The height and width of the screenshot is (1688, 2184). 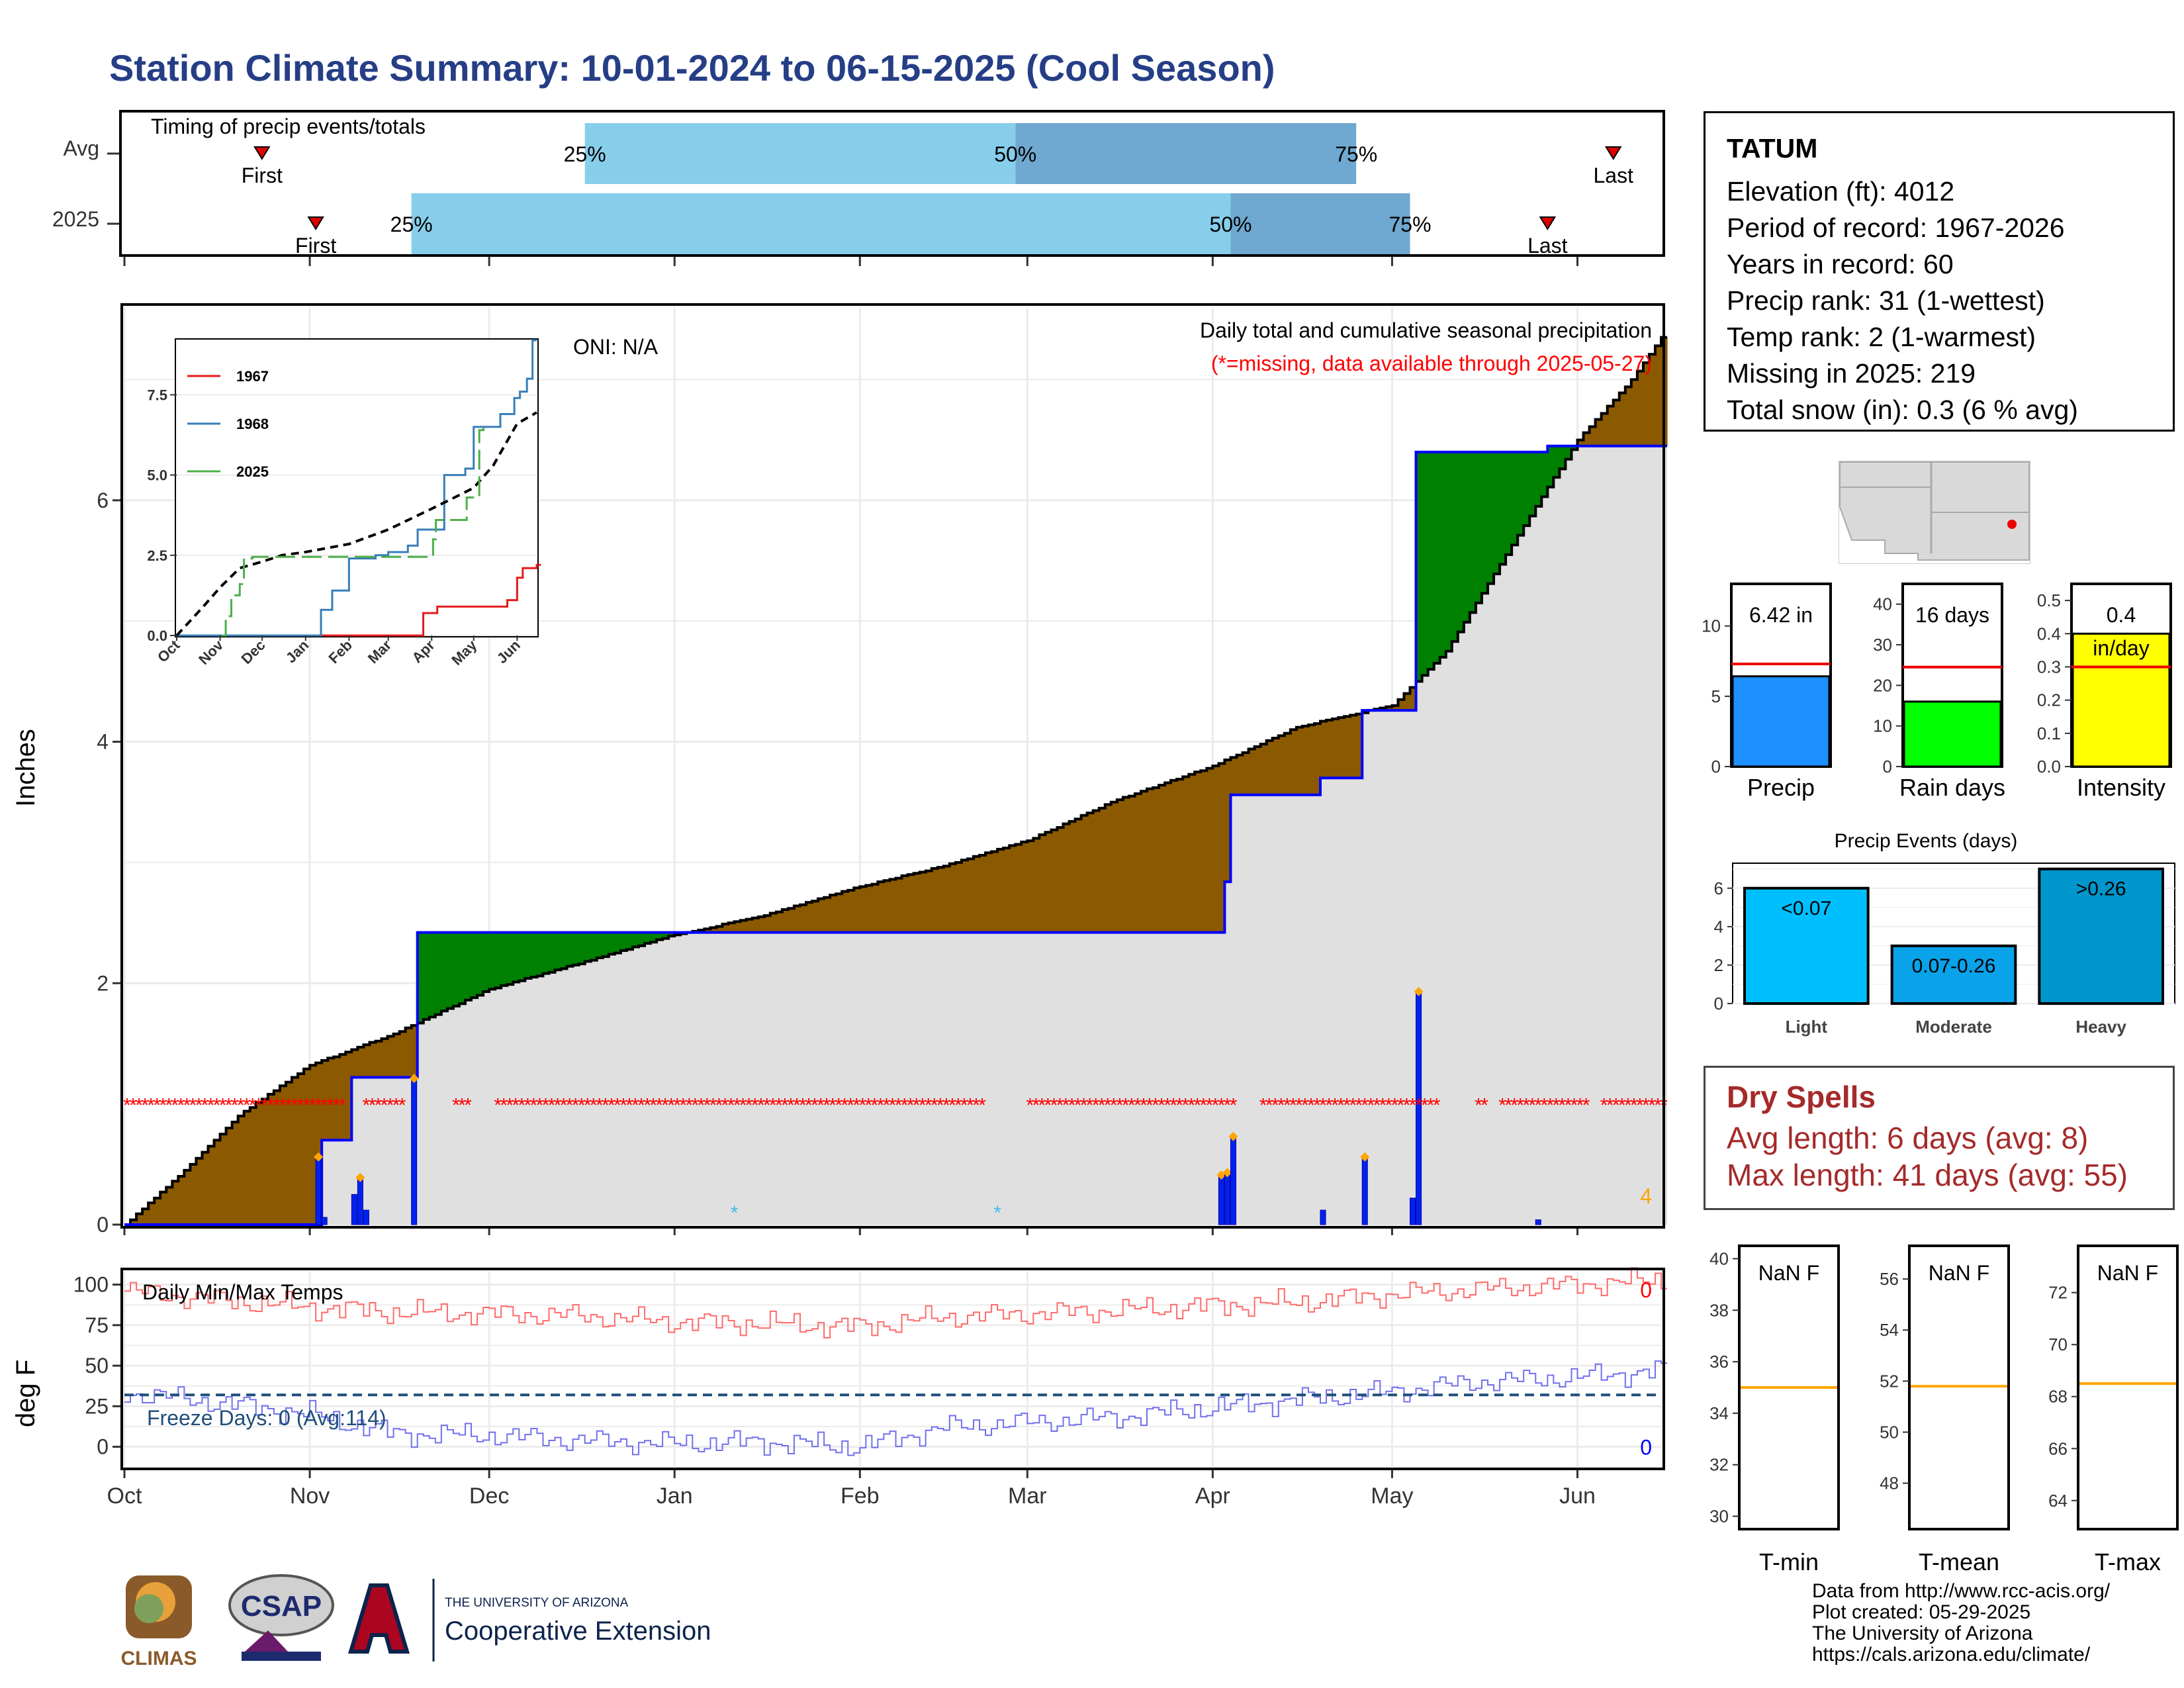 What do you see at coordinates (2121, 615) in the screenshot?
I see `intensity-value: 0.4` at bounding box center [2121, 615].